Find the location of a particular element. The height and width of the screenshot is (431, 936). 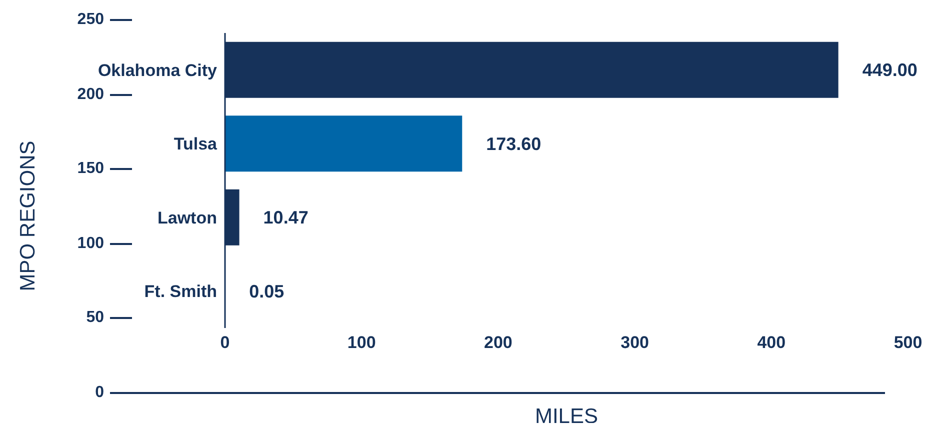

x-tick-label: 300 is located at coordinates (634, 342).